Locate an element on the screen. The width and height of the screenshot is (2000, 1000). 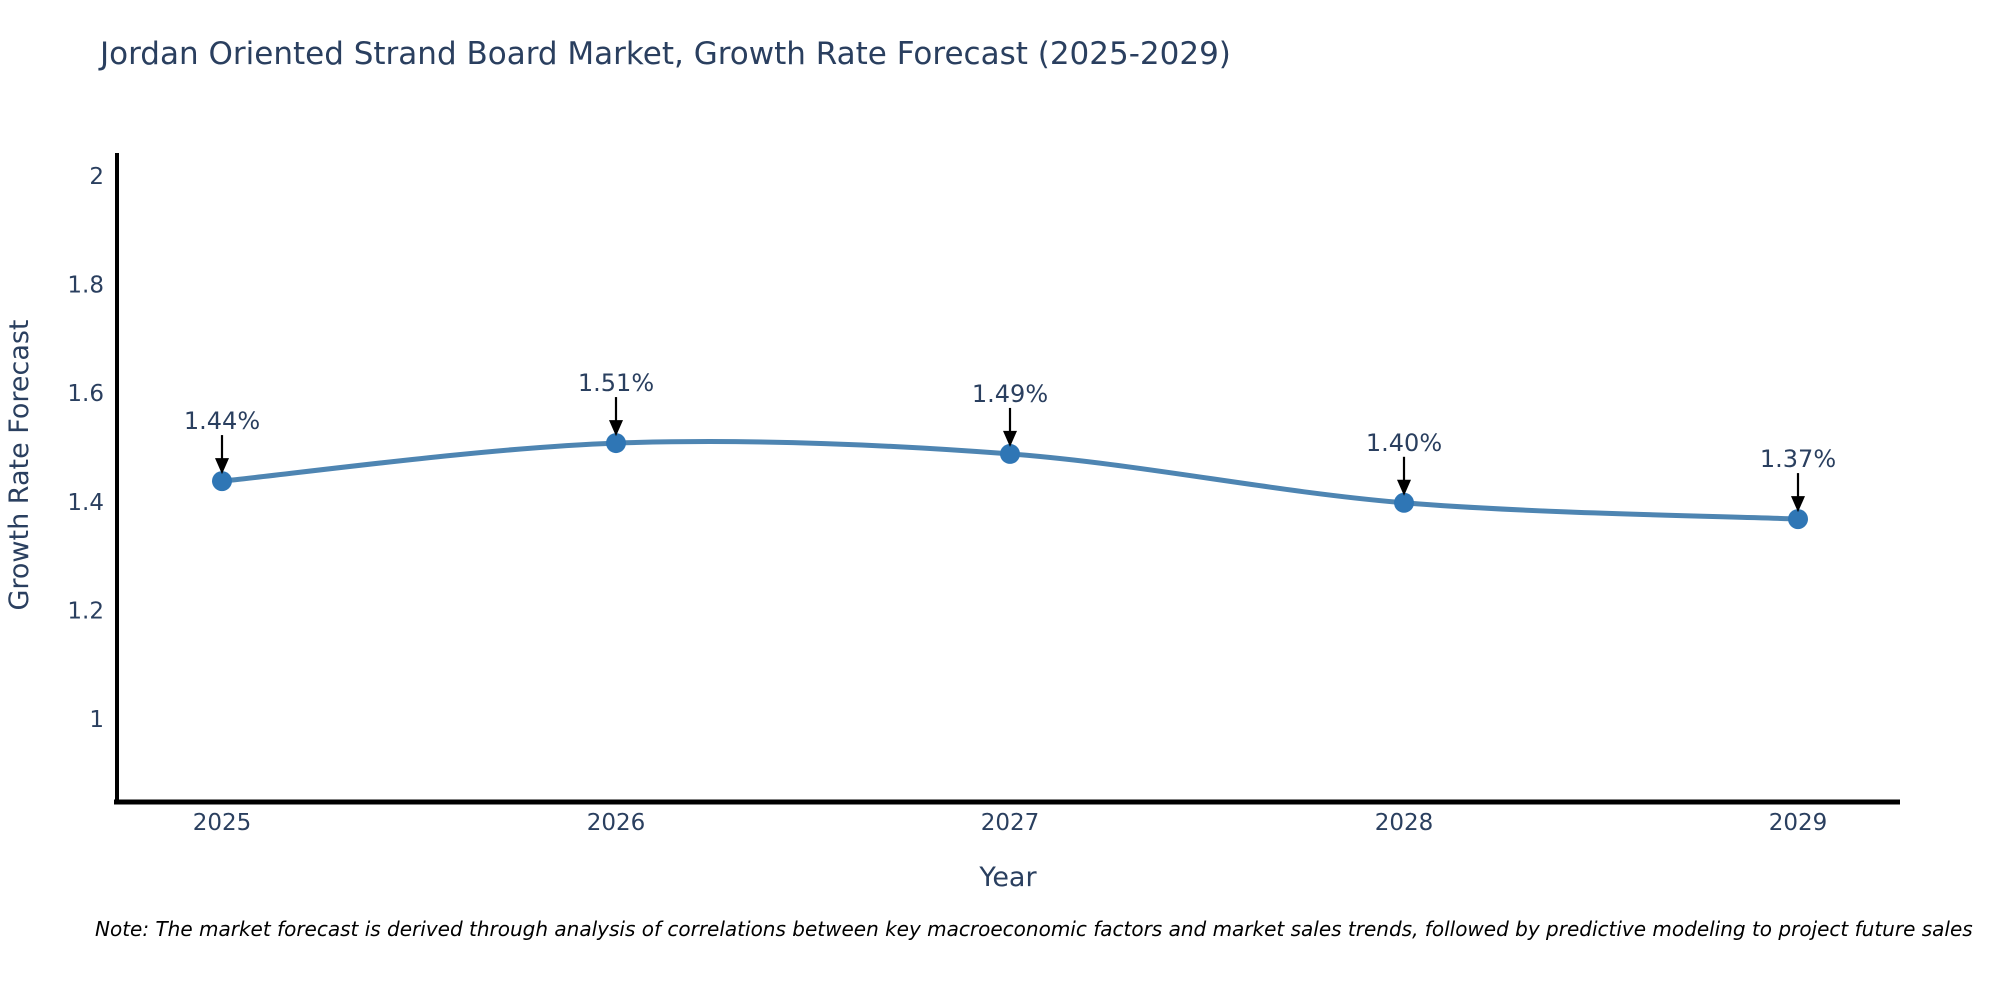
y-tick-label: 2 is located at coordinates (96, 177).